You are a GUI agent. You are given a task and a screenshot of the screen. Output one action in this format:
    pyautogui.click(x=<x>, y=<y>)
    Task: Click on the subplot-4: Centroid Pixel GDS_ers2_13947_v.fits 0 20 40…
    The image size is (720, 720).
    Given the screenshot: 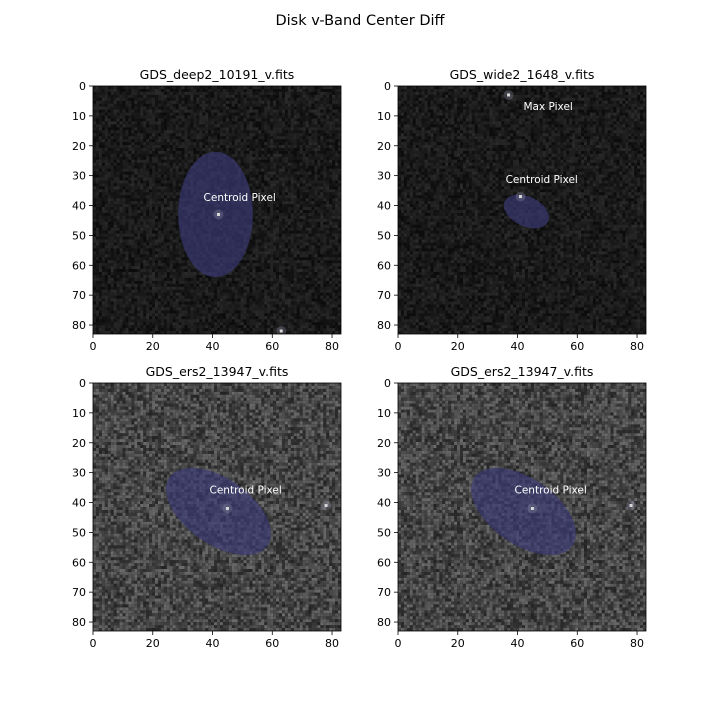 What is the action you would take?
    pyautogui.click(x=512, y=507)
    